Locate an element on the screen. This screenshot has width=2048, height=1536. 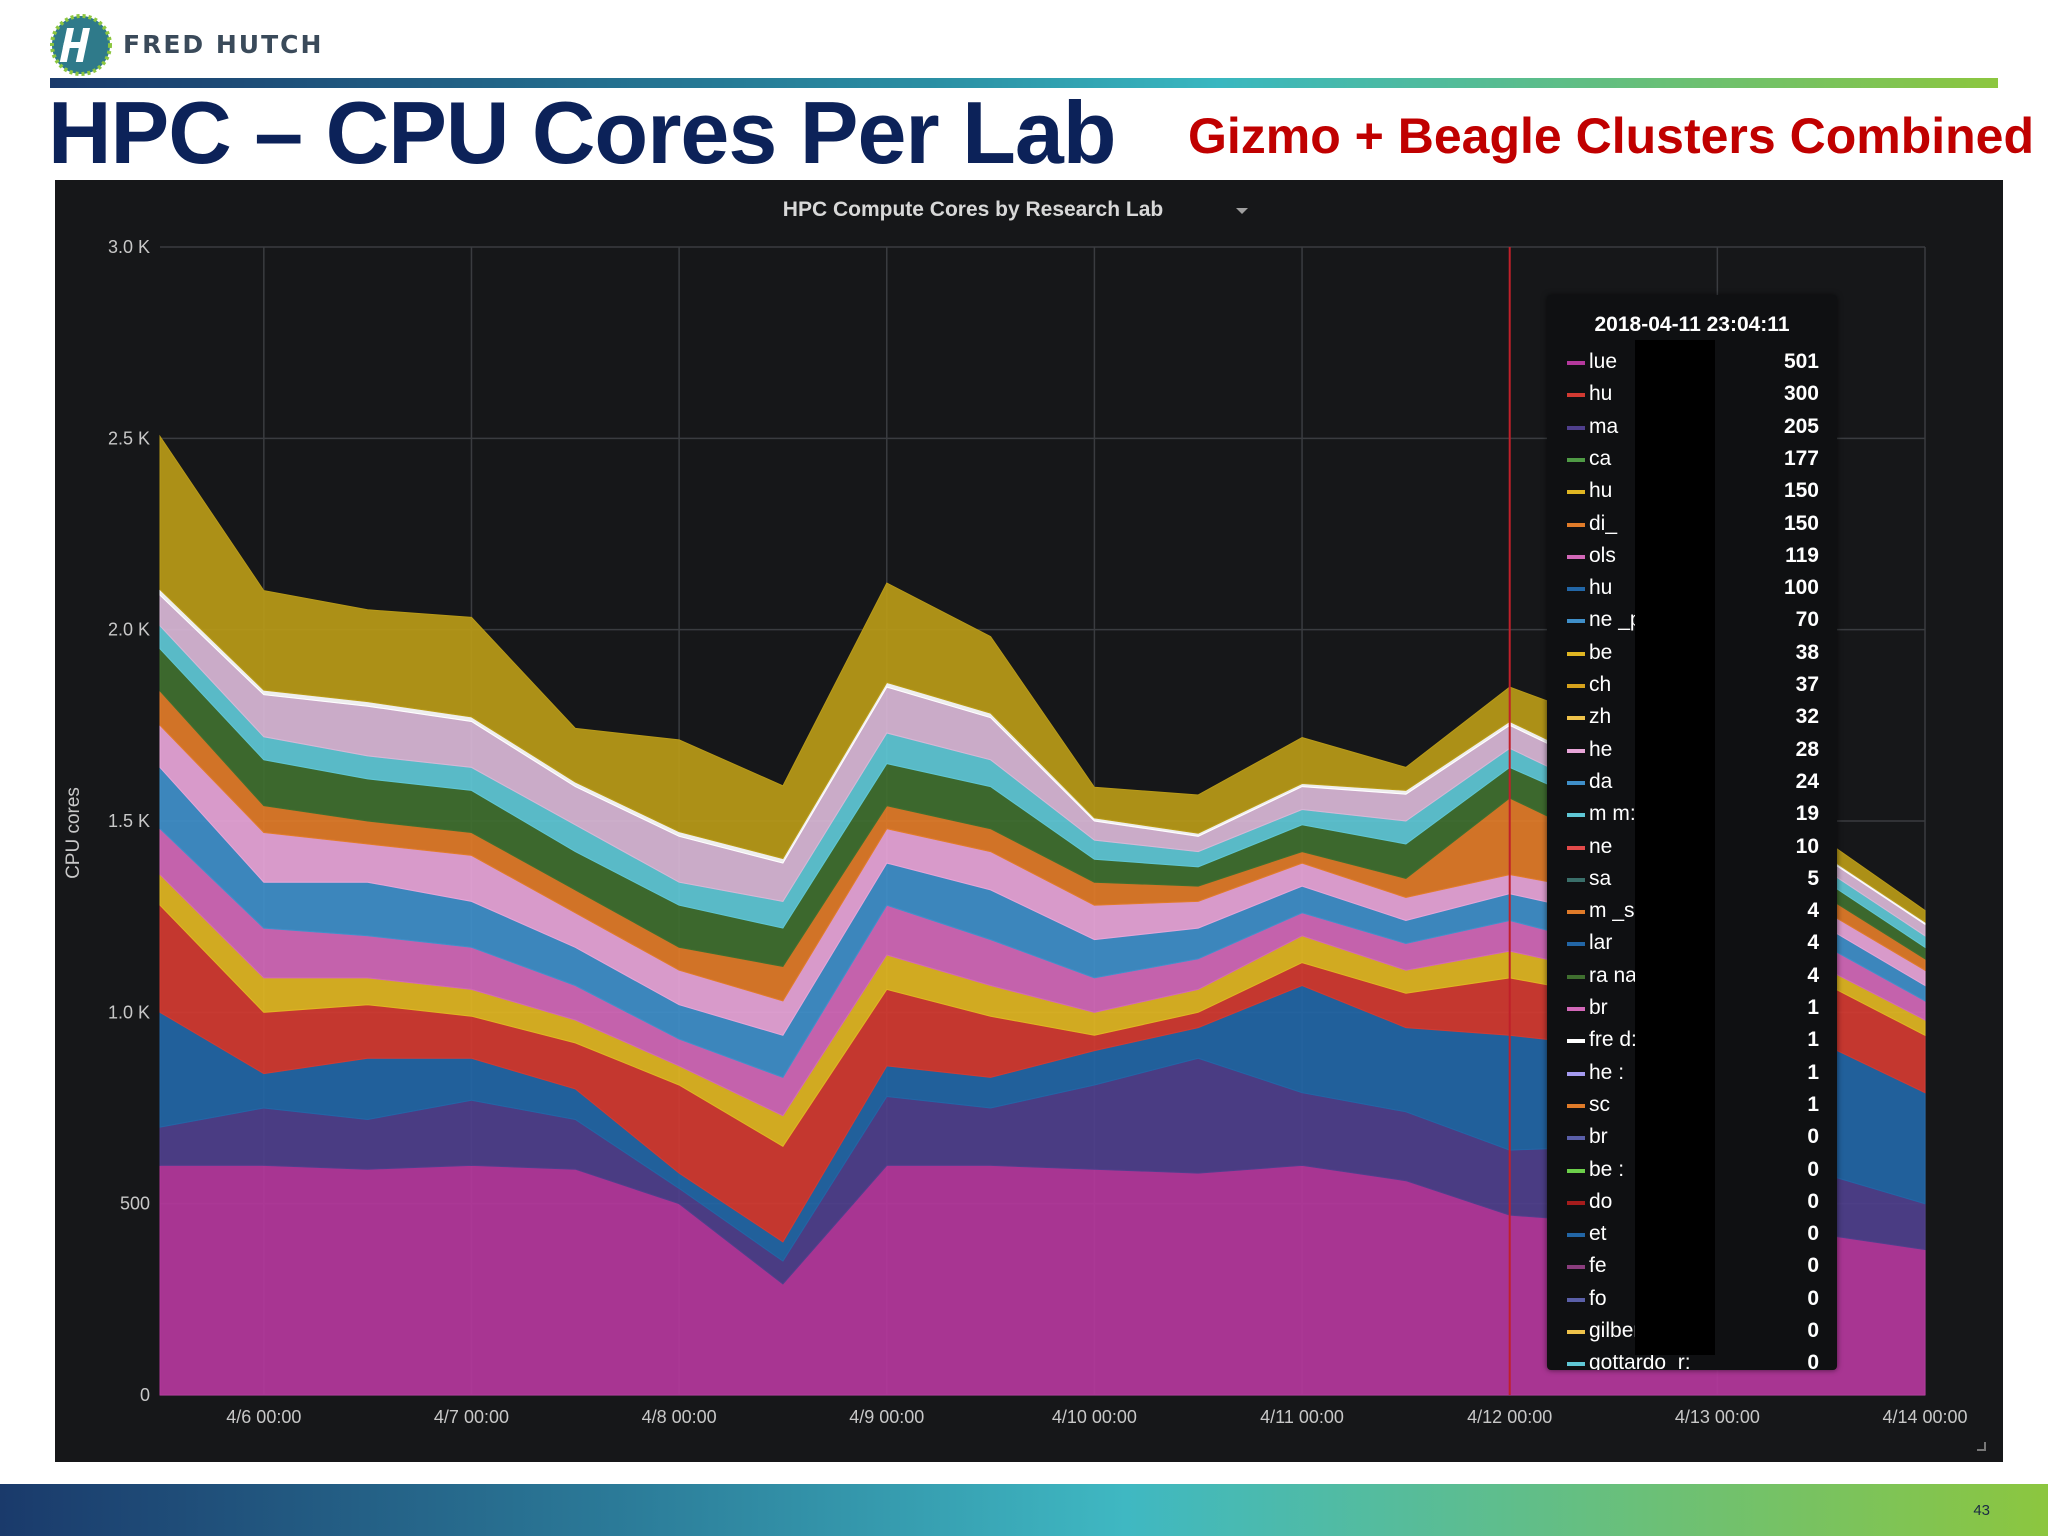
page-number: 43 is located at coordinates (1981, 1510).